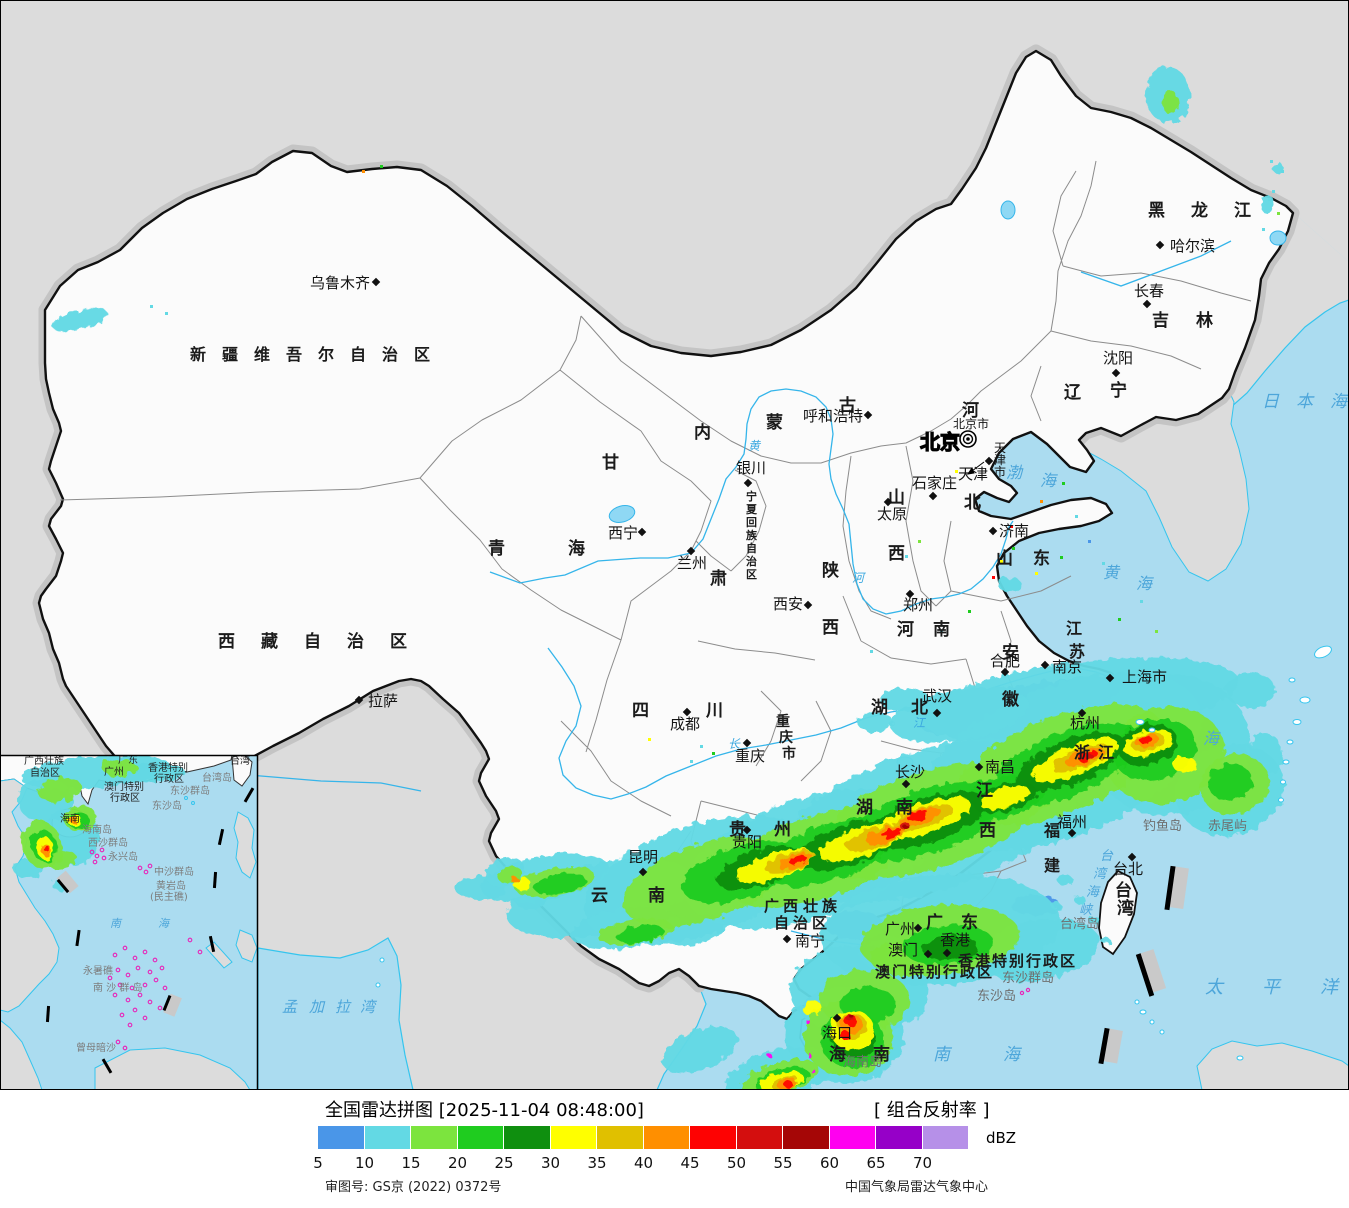 This screenshot has height=1208, width=1349. What do you see at coordinates (643, 1163) in the screenshot?
I see `scale-tick-40: 40` at bounding box center [643, 1163].